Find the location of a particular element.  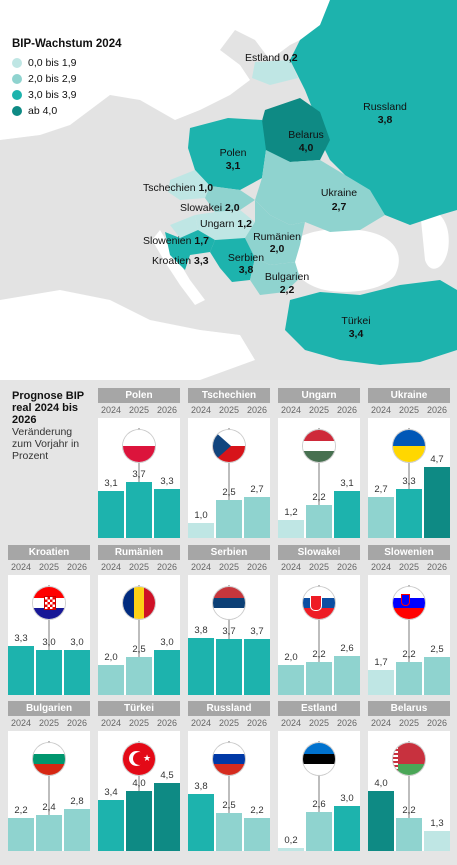

forecast-panel: Rumänien 2024 2025 2026 2,0 2,5 3,0 is located at coordinates (139, 620).